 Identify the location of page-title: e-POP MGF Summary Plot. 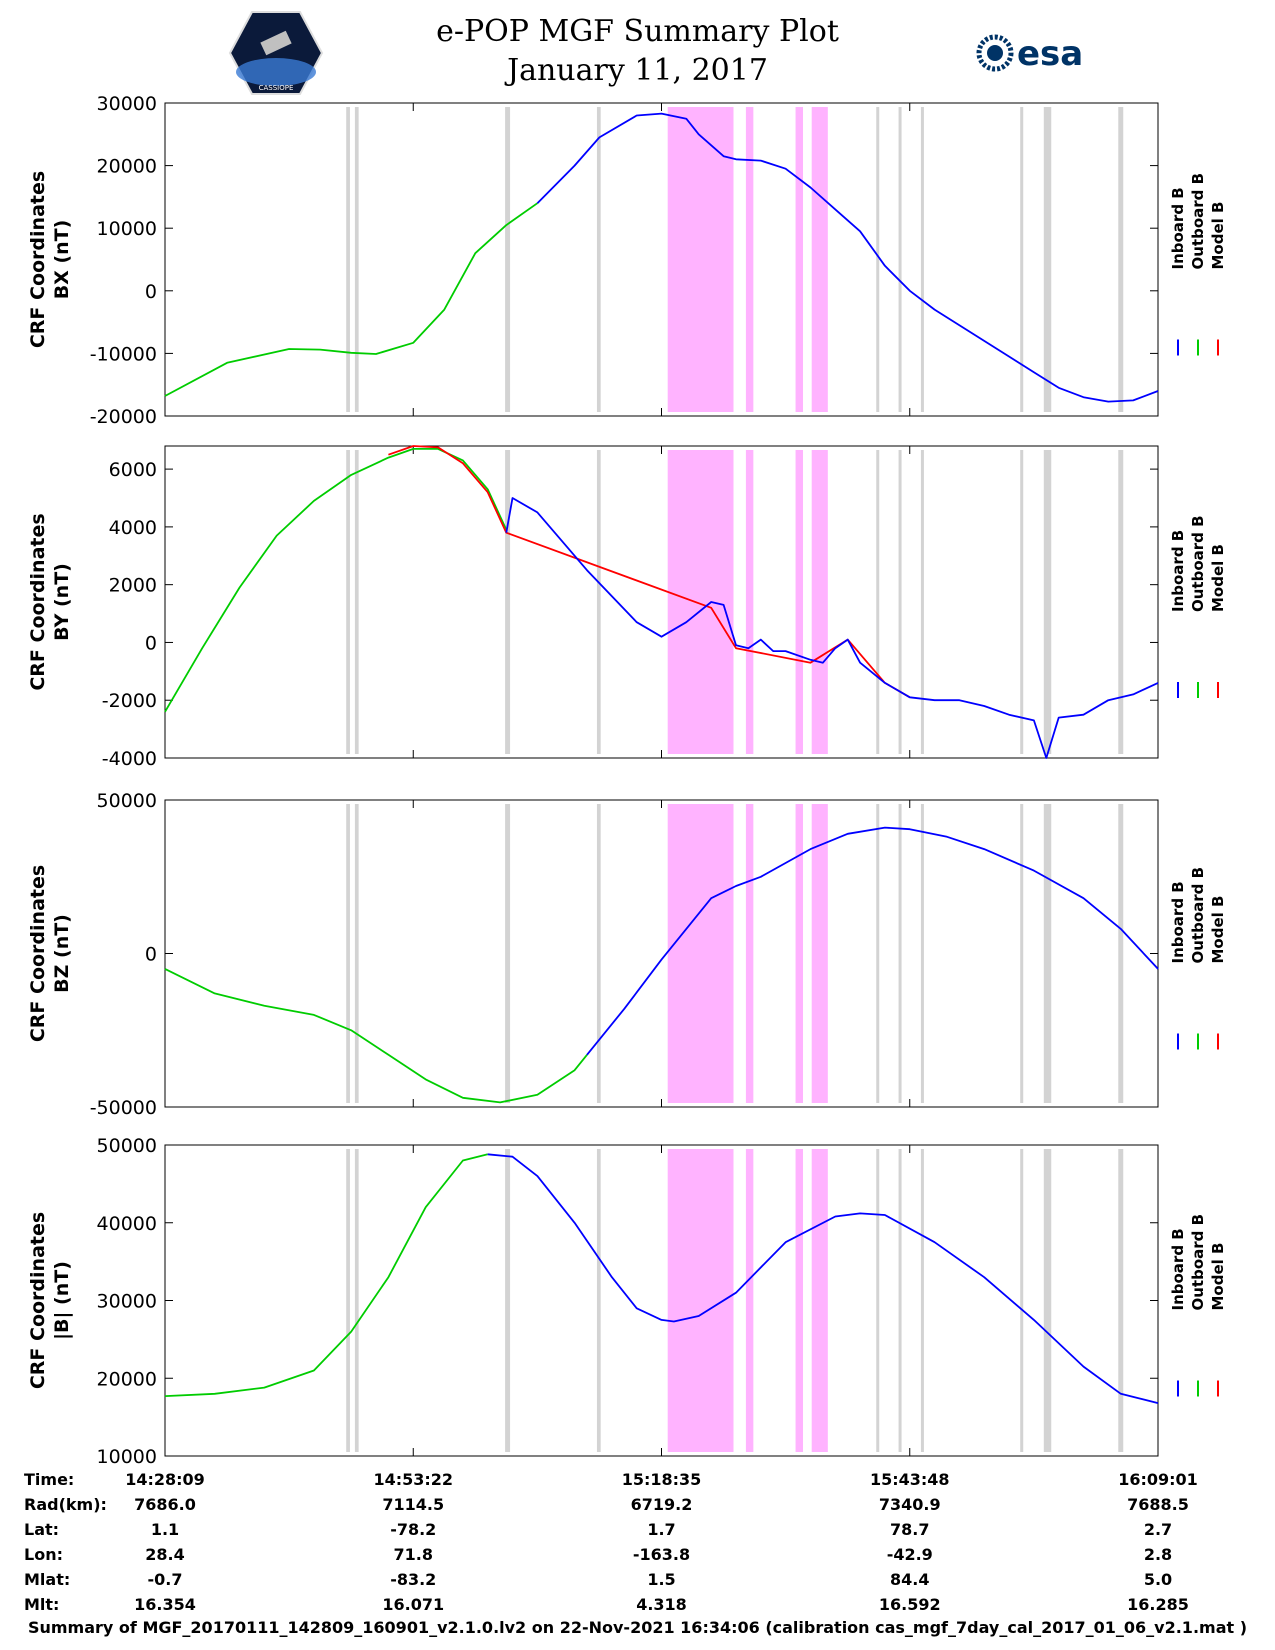
(637, 31).